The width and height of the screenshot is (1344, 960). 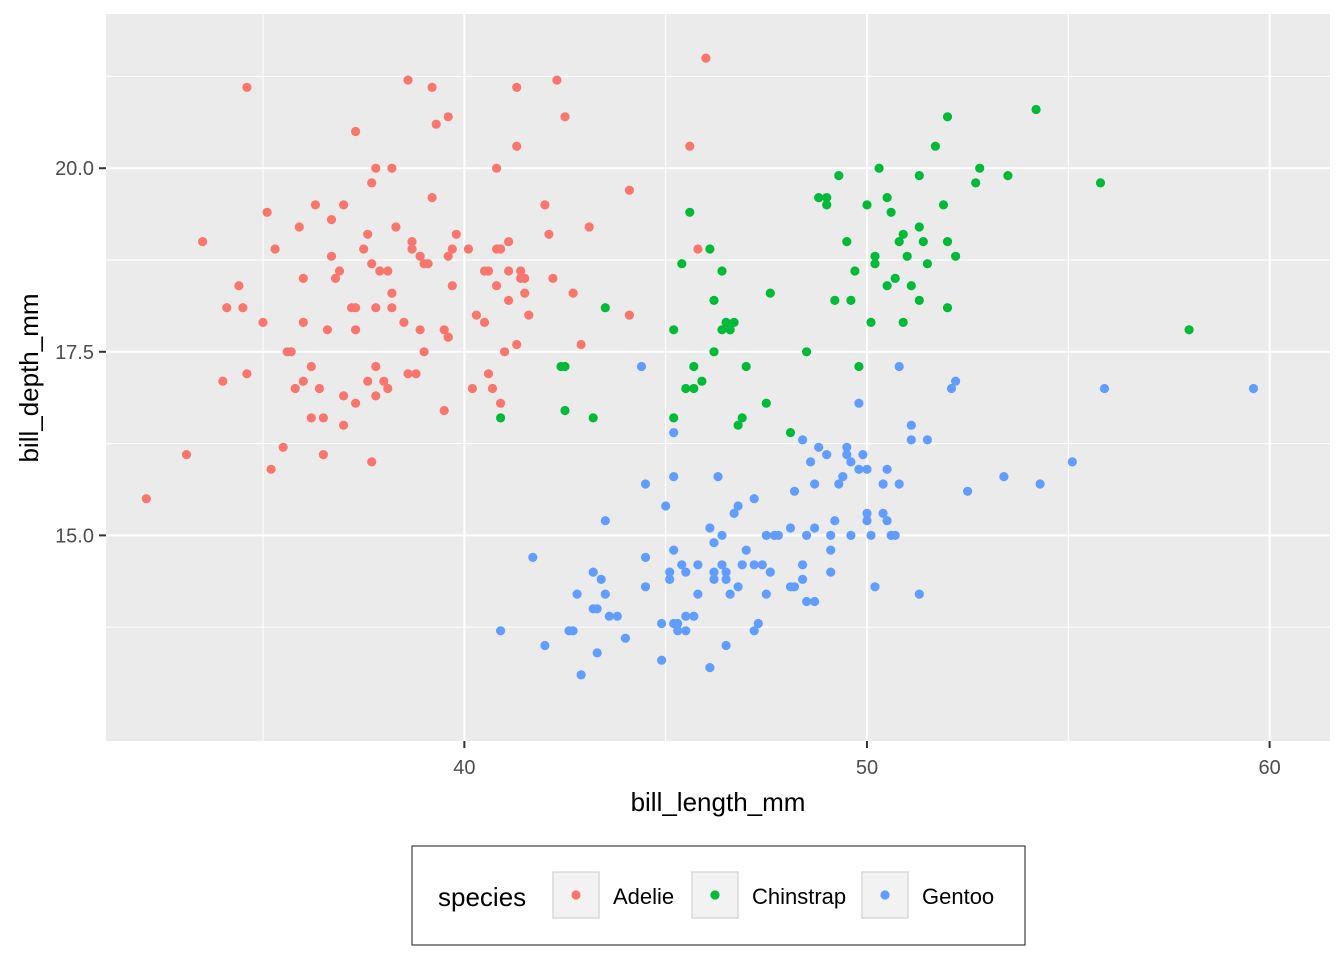 What do you see at coordinates (74, 536) in the screenshot?
I see `y-tick-label: 15.0` at bounding box center [74, 536].